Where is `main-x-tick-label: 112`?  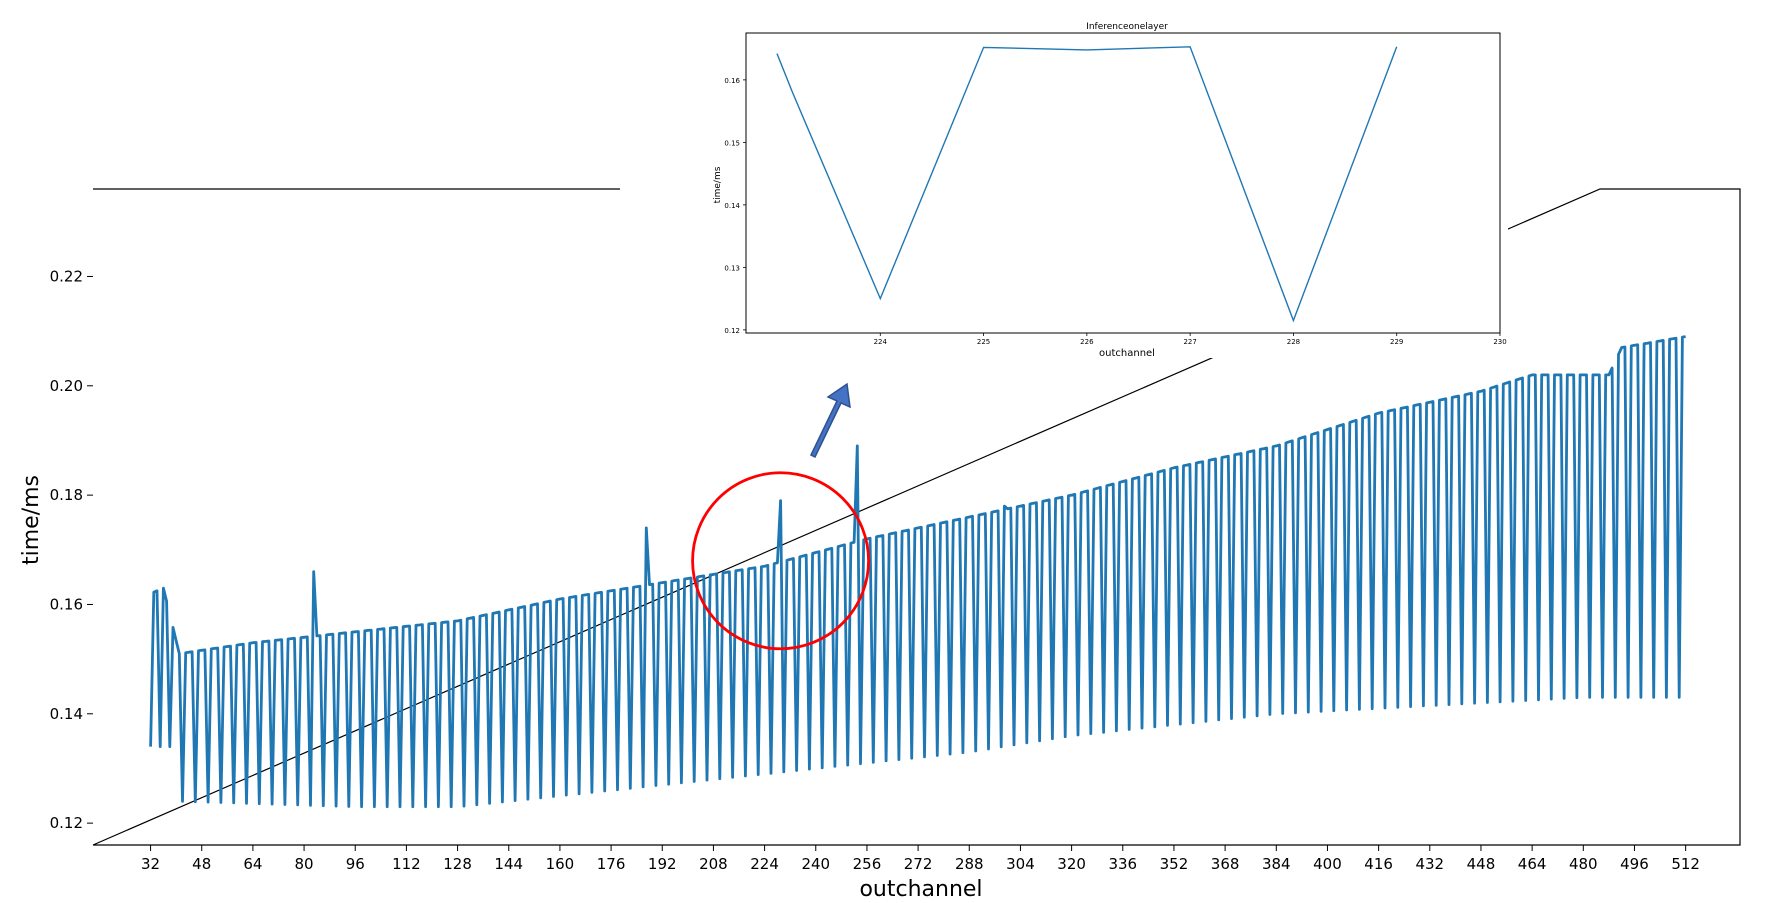 main-x-tick-label: 112 is located at coordinates (406, 864).